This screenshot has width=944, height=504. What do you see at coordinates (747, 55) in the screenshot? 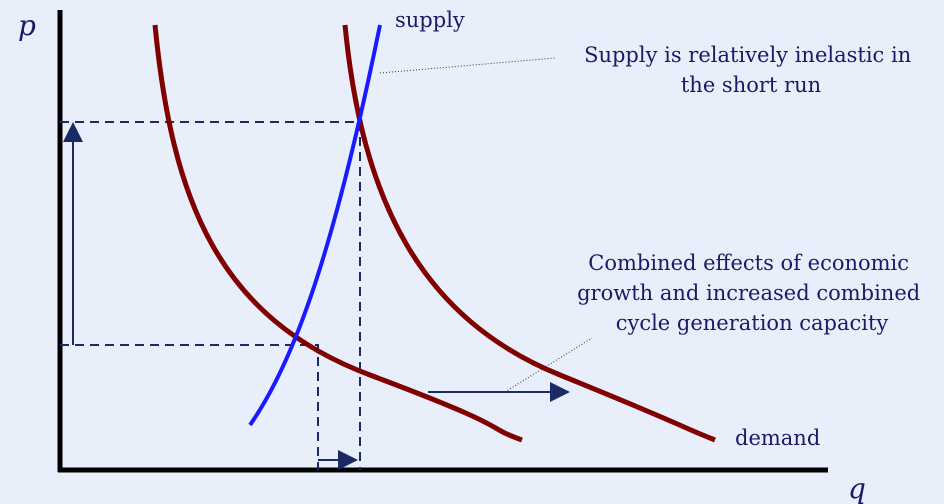
I see `annotation-line: Supply is relatively inelastic in` at bounding box center [747, 55].